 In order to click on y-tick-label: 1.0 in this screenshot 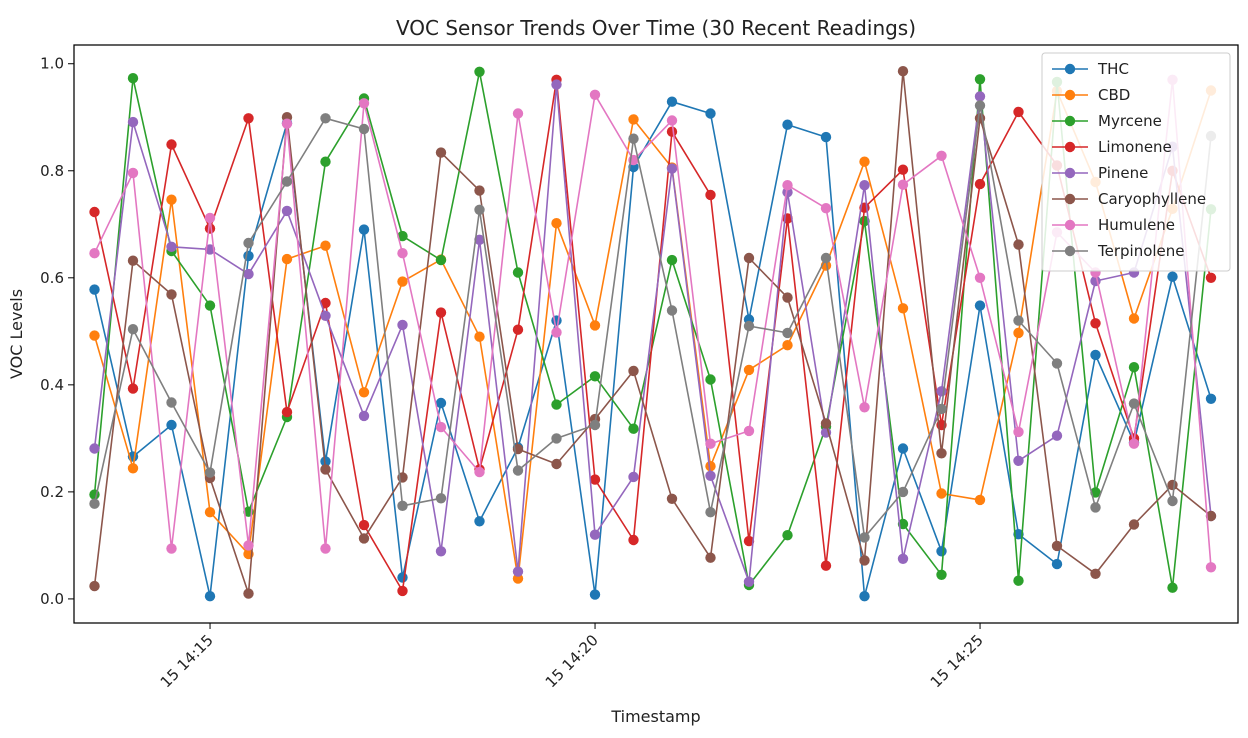, I will do `click(52, 64)`.